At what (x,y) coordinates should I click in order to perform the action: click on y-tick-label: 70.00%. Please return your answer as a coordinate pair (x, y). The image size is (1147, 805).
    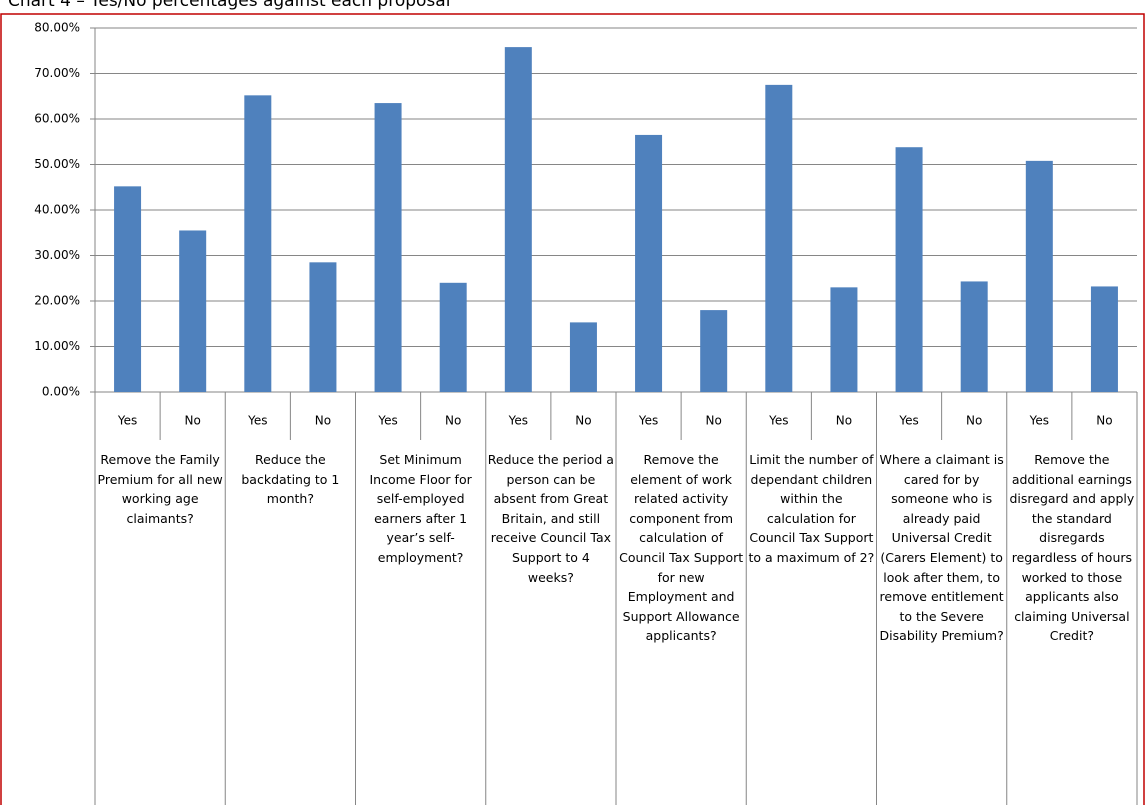
    Looking at the image, I should click on (57, 73).